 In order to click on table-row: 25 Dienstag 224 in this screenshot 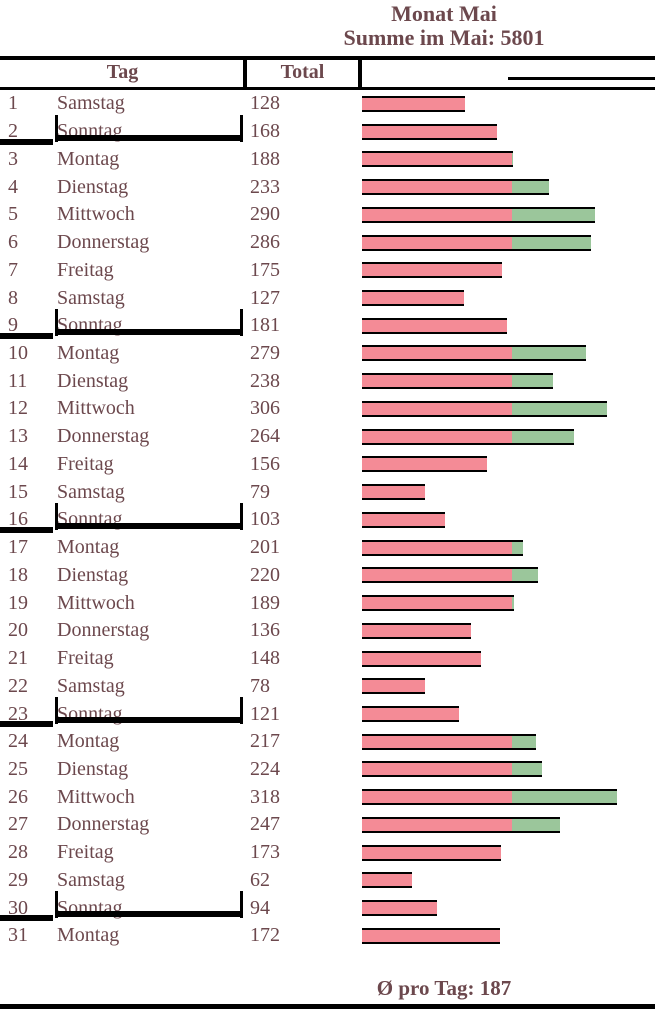, I will do `click(327, 770)`.